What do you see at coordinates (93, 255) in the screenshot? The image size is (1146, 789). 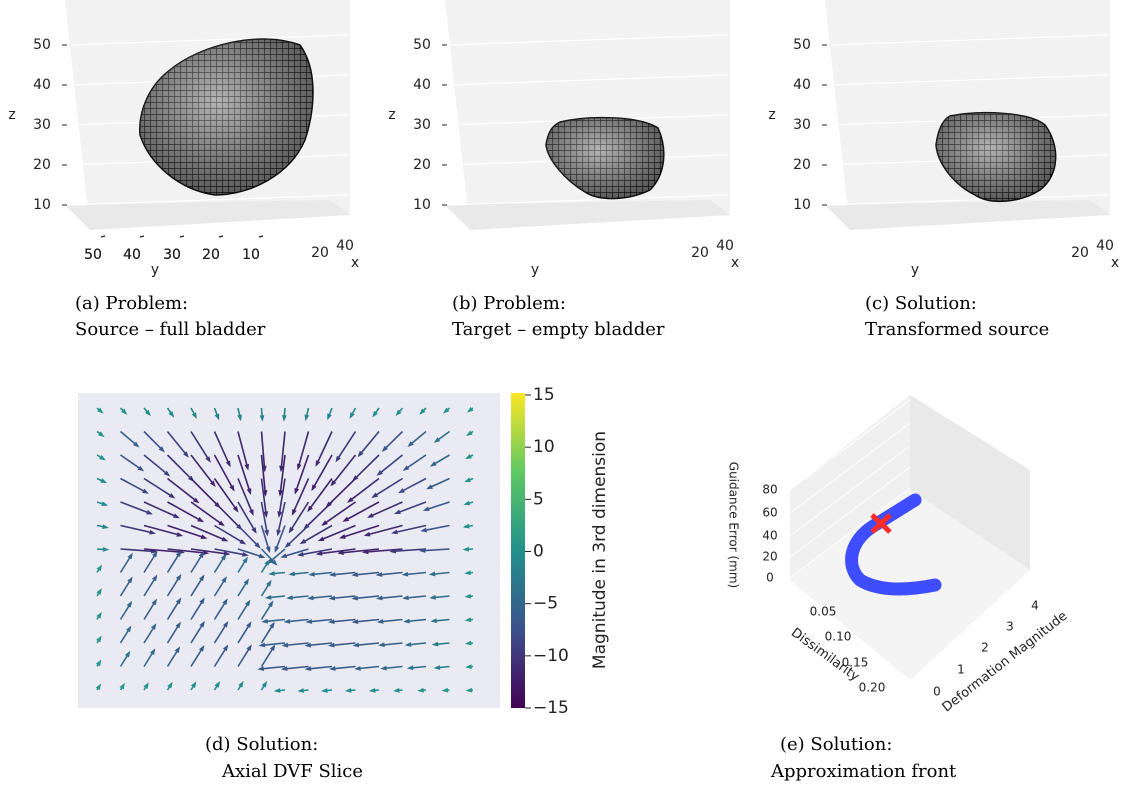 I see `y-tick-label: 50` at bounding box center [93, 255].